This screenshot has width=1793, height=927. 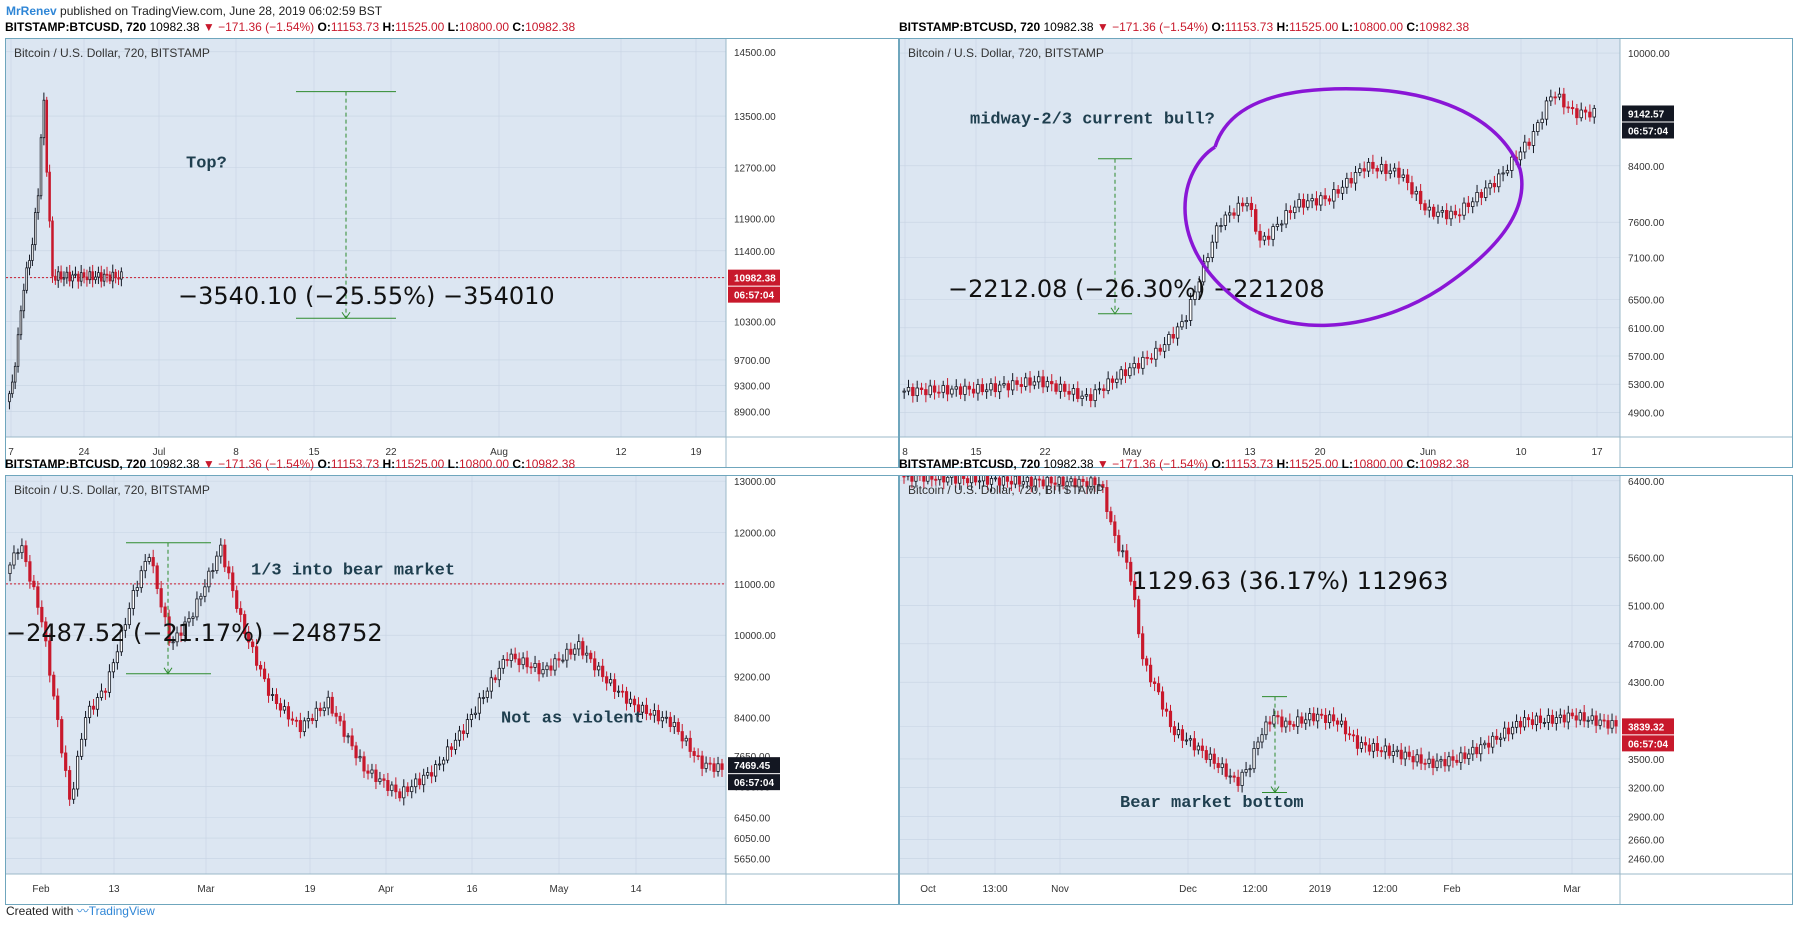 What do you see at coordinates (40, 911) in the screenshot?
I see `footer-prefix: Created with` at bounding box center [40, 911].